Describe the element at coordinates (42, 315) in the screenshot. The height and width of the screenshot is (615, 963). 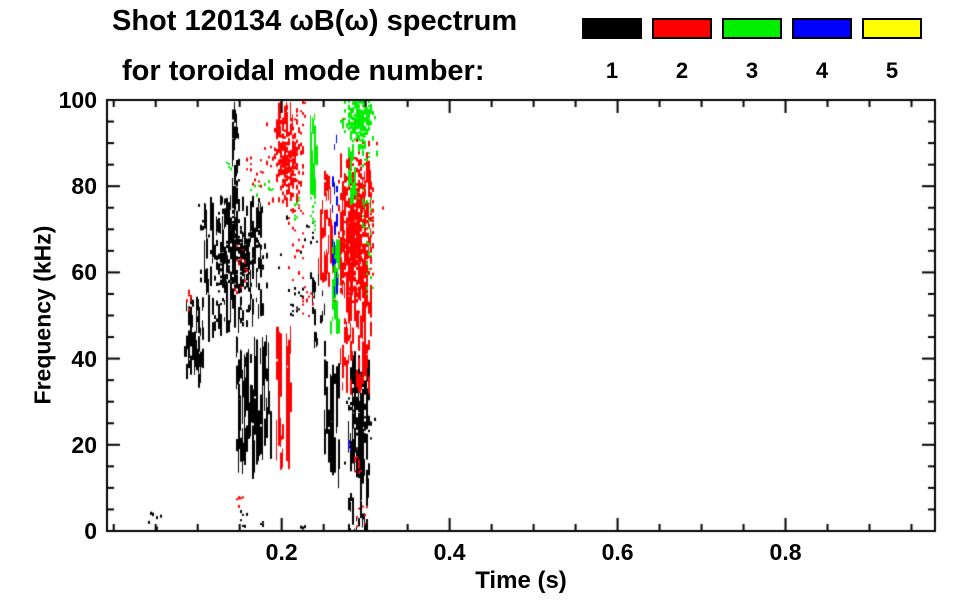
I see `y-axis-title: Frequency (kHz)` at that location.